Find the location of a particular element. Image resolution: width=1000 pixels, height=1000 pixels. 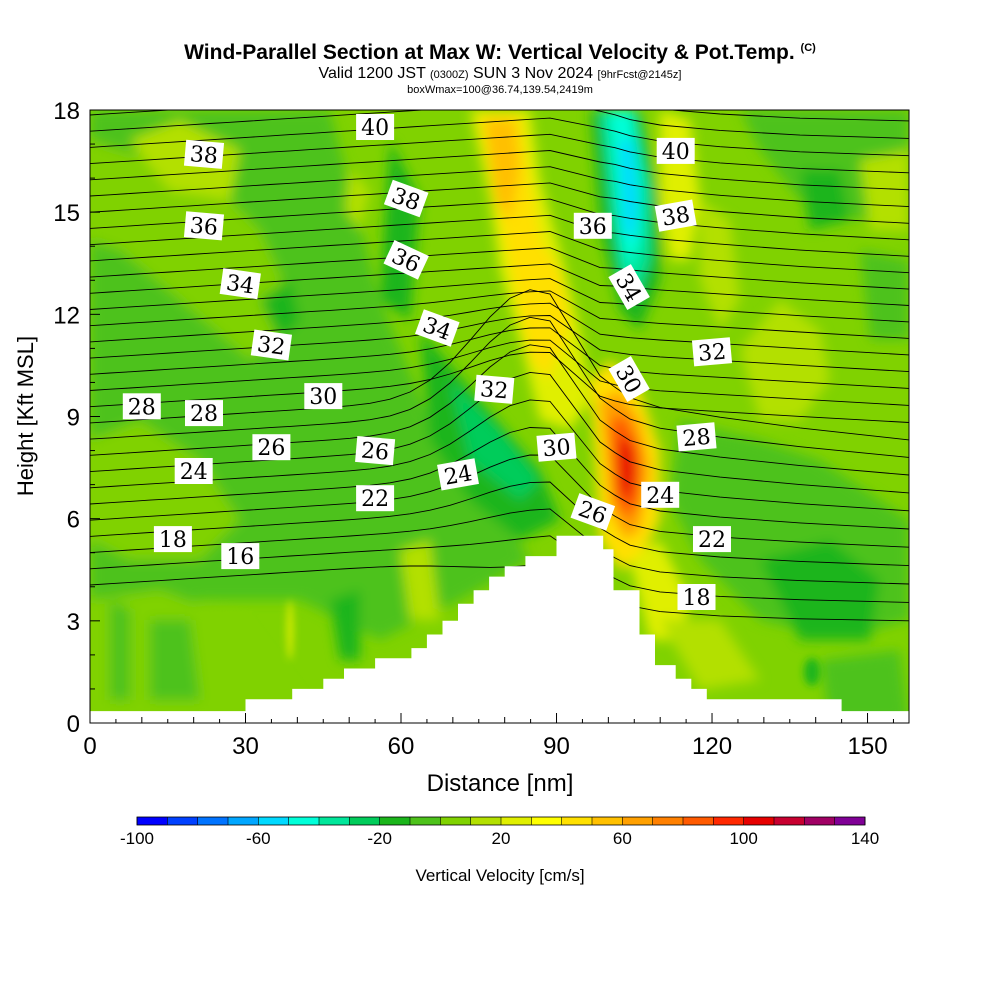

valid-time: Valid 1200 JST is located at coordinates (372, 73).